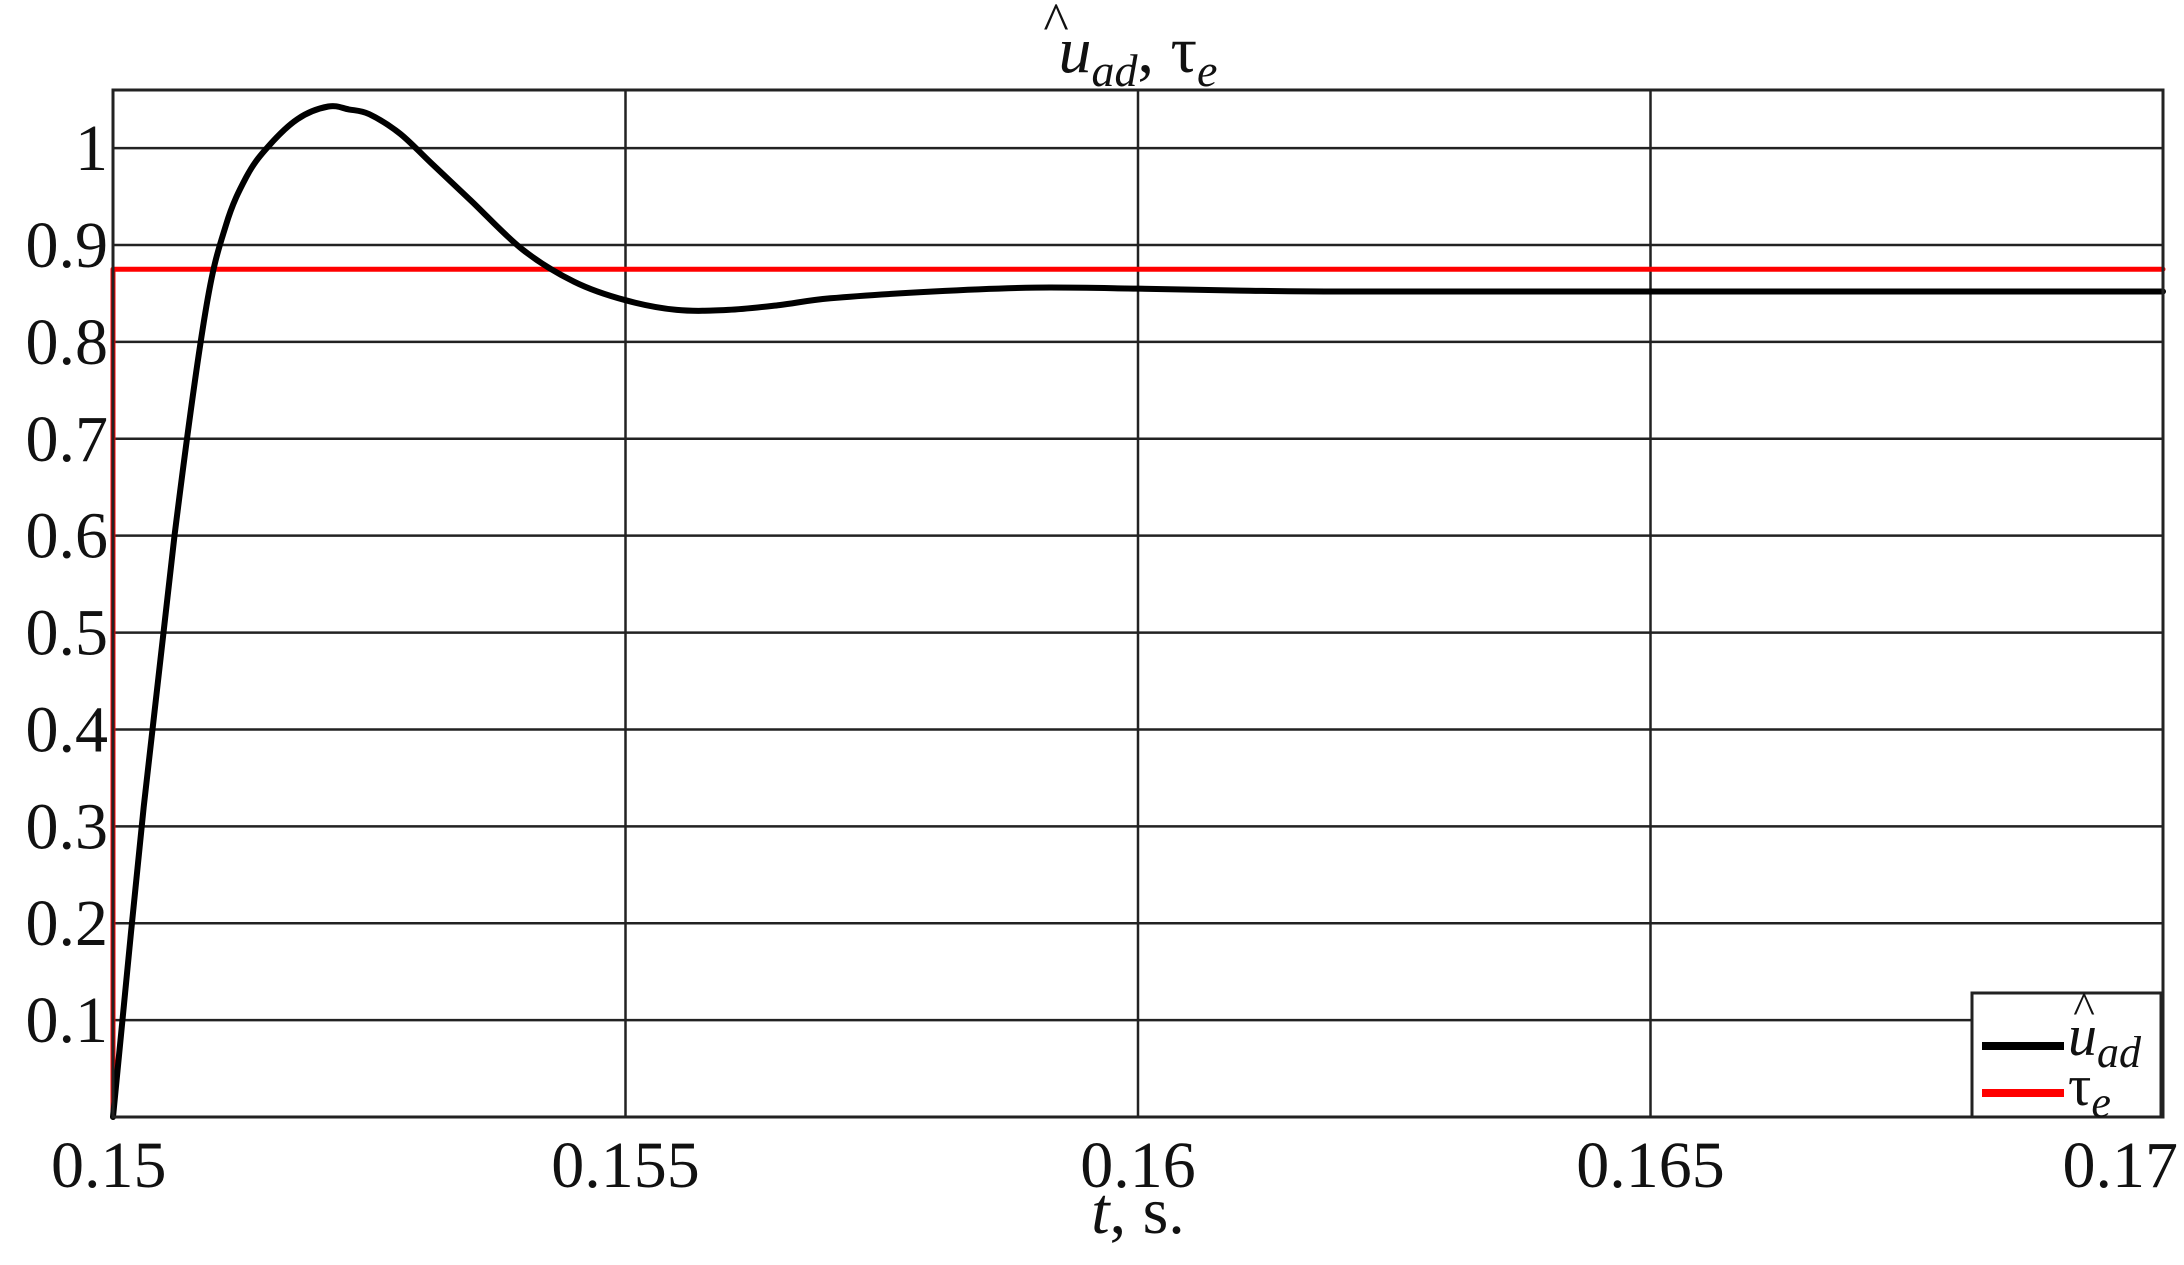 Image resolution: width=2184 pixels, height=1265 pixels. Describe the element at coordinates (1184, 50) in the screenshot. I see `title-tau: τ` at that location.